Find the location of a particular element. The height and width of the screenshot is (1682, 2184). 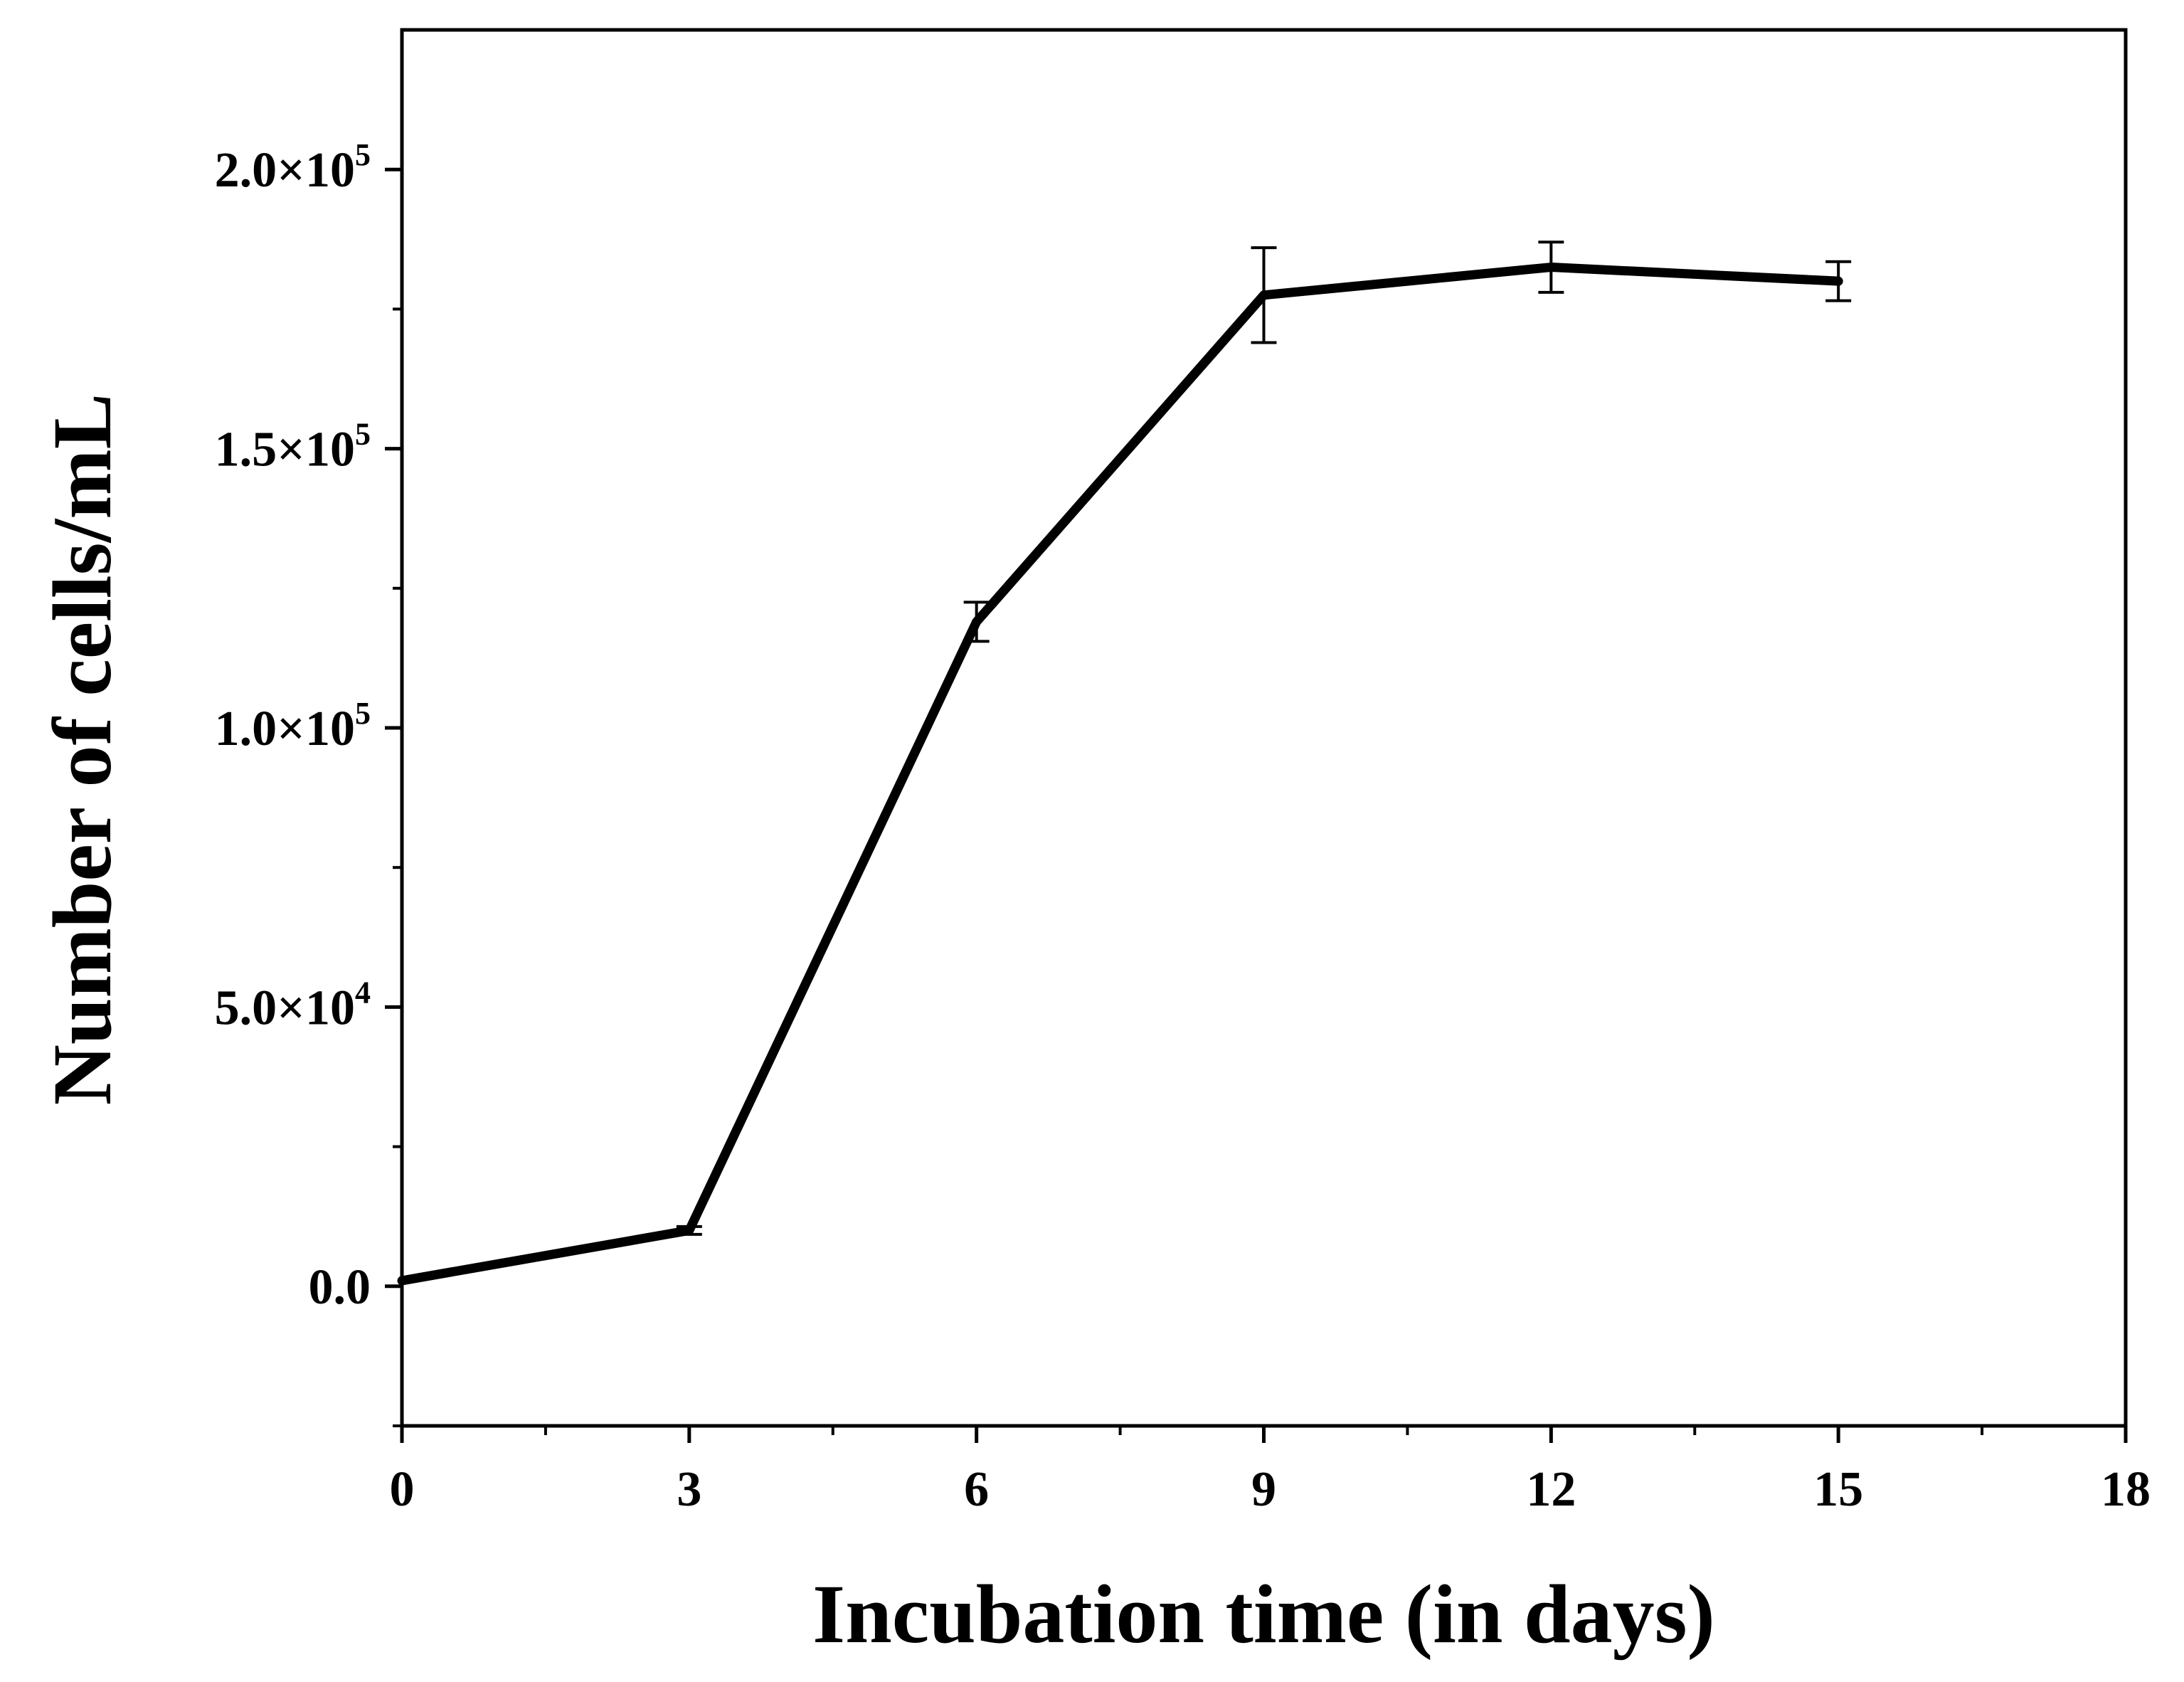

x-axis-title: Incubation time (in days) is located at coordinates (1263, 1614).